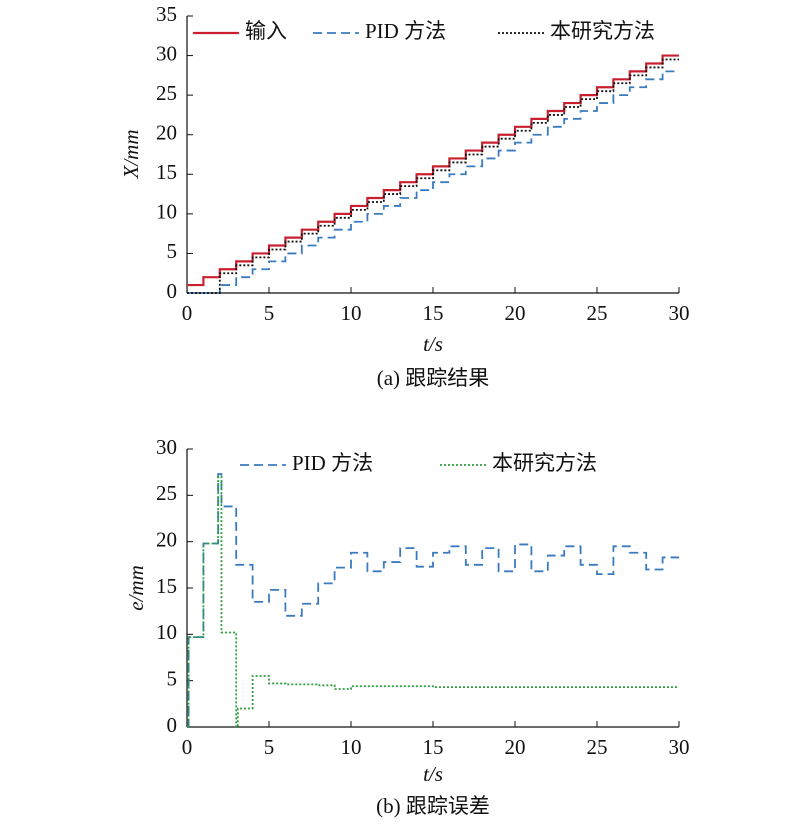 This screenshot has height=830, width=800. What do you see at coordinates (266, 31) in the screenshot?
I see `legend-label: 输入` at bounding box center [266, 31].